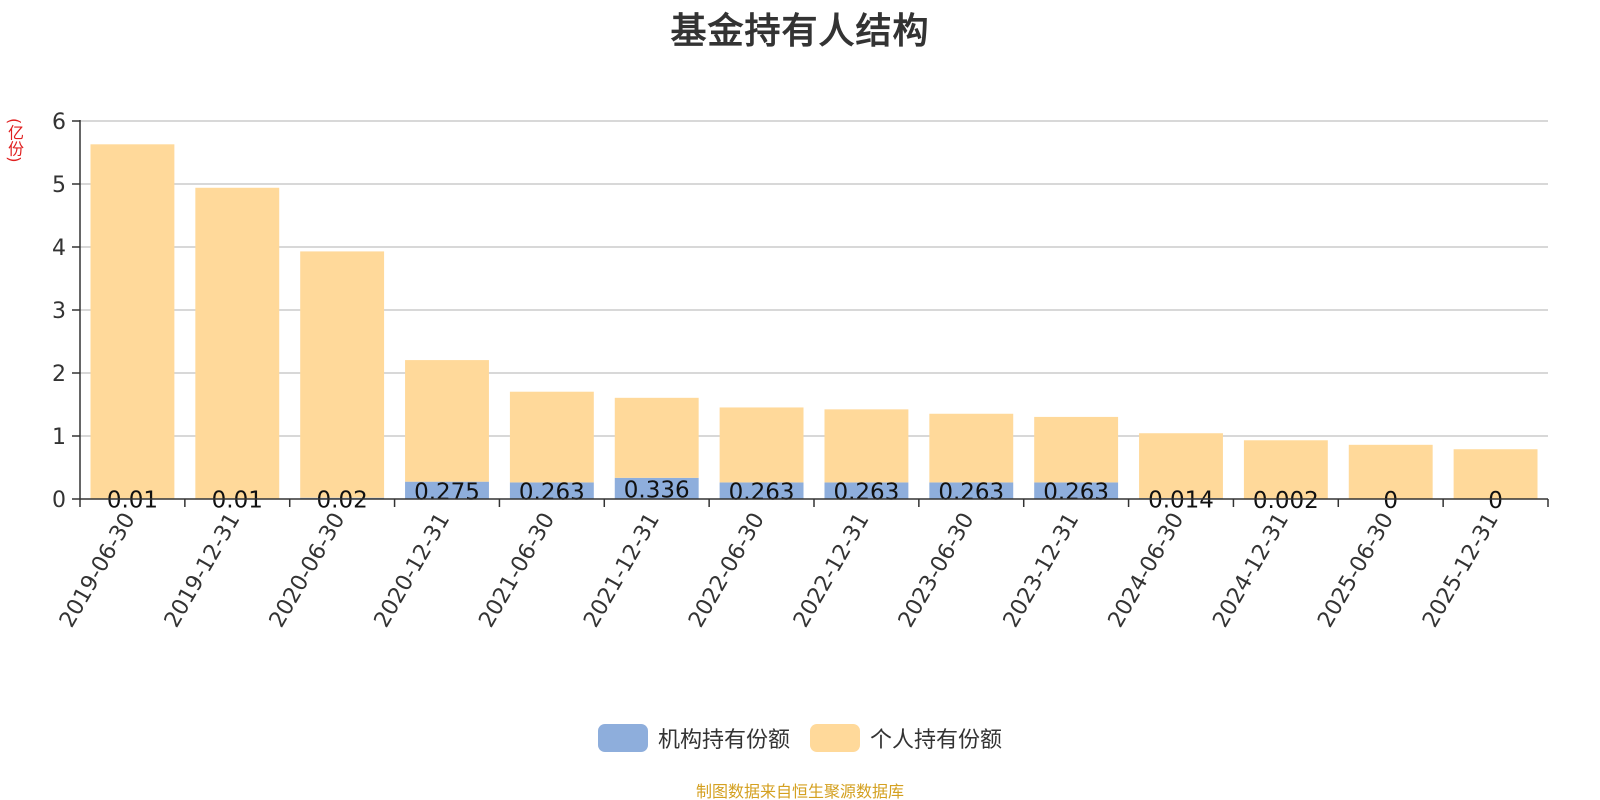  Describe the element at coordinates (800, 738) in the screenshot. I see `legend: 机构持有份额 个人持有份额` at that location.